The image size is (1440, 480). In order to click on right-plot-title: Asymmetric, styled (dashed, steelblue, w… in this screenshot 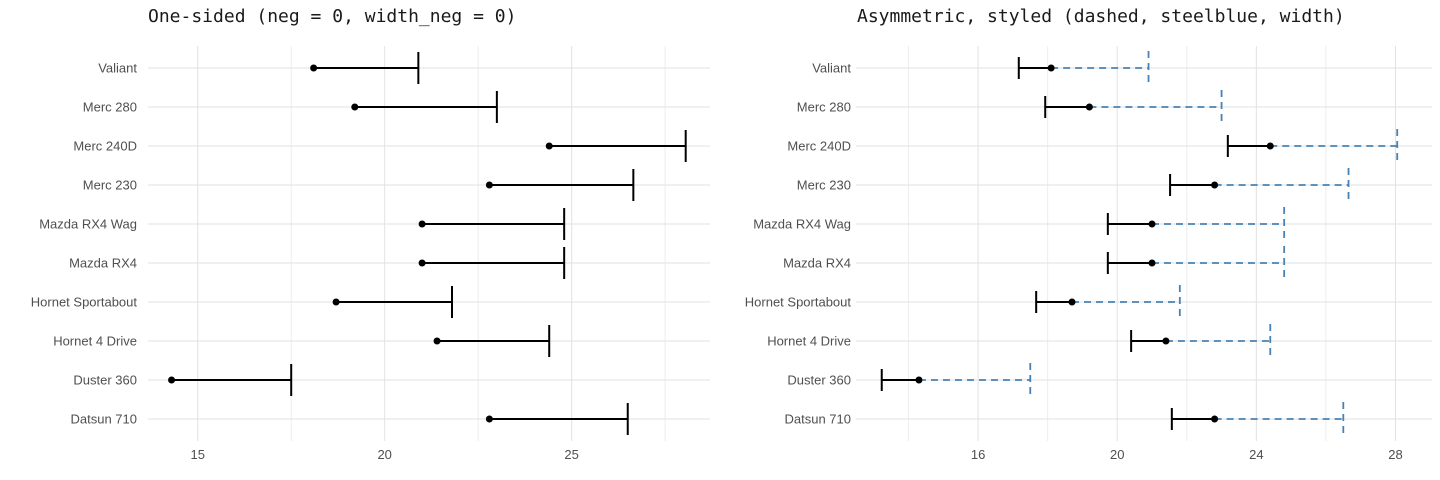, I will do `click(1101, 16)`.